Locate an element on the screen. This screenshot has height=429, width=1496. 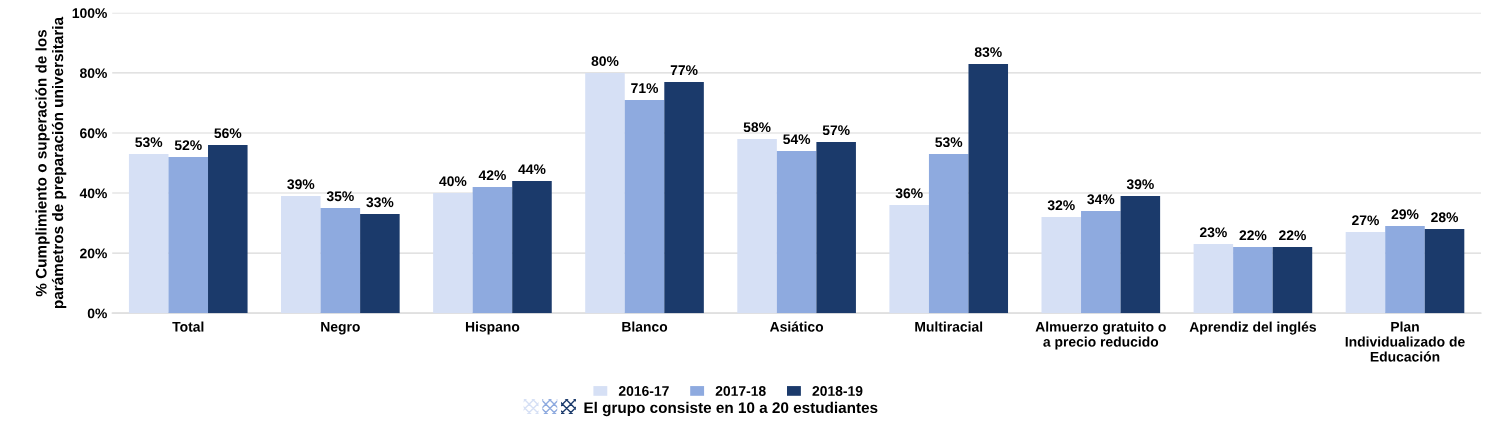
x-tick-label: Plan Individualizado de Educación is located at coordinates (1405, 341).